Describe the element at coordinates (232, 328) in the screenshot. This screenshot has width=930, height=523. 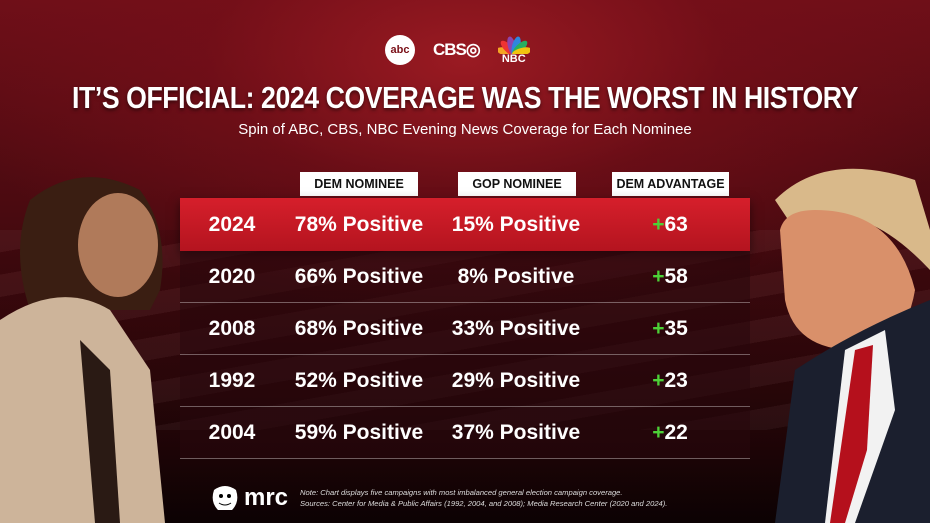
I see `year-cell: 2008` at that location.